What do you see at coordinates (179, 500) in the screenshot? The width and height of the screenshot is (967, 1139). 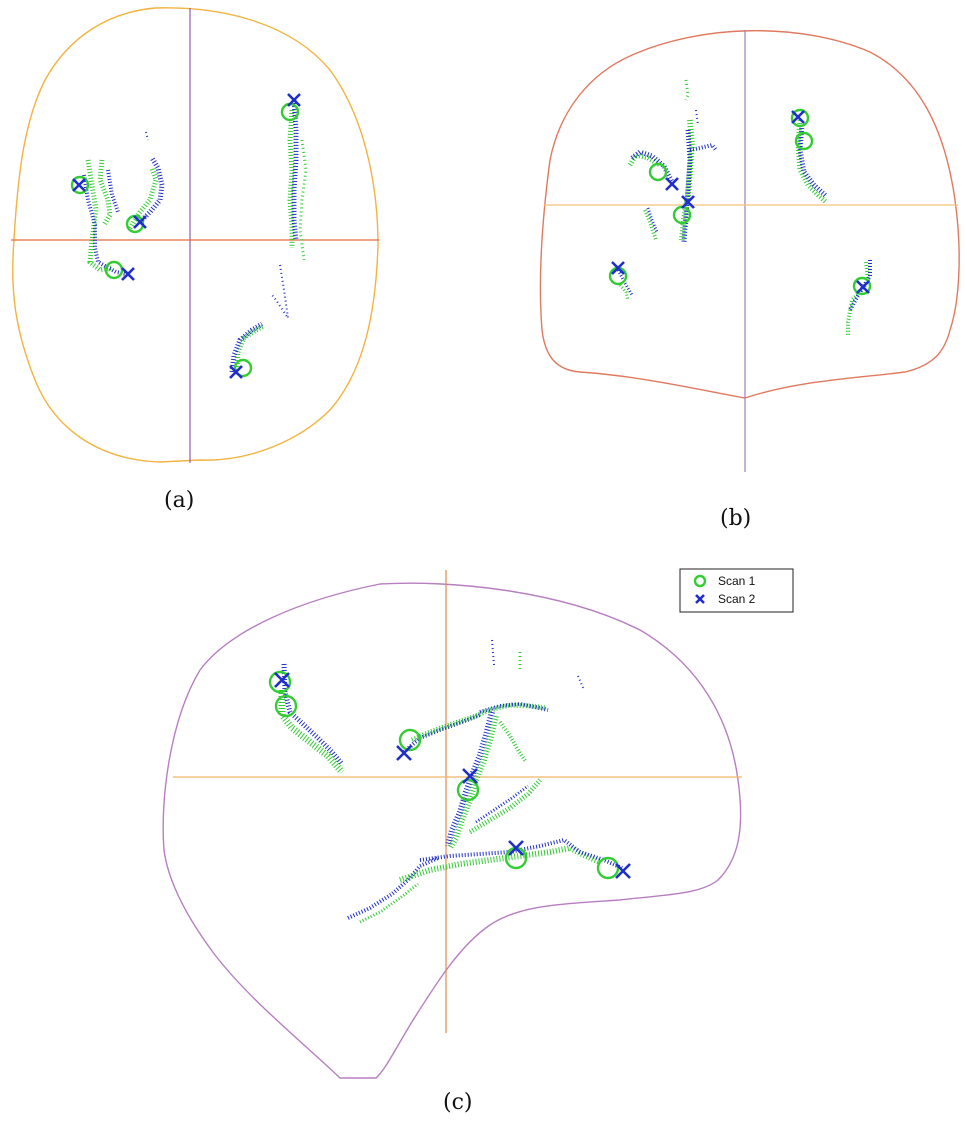 I see `caption-a: (a)` at bounding box center [179, 500].